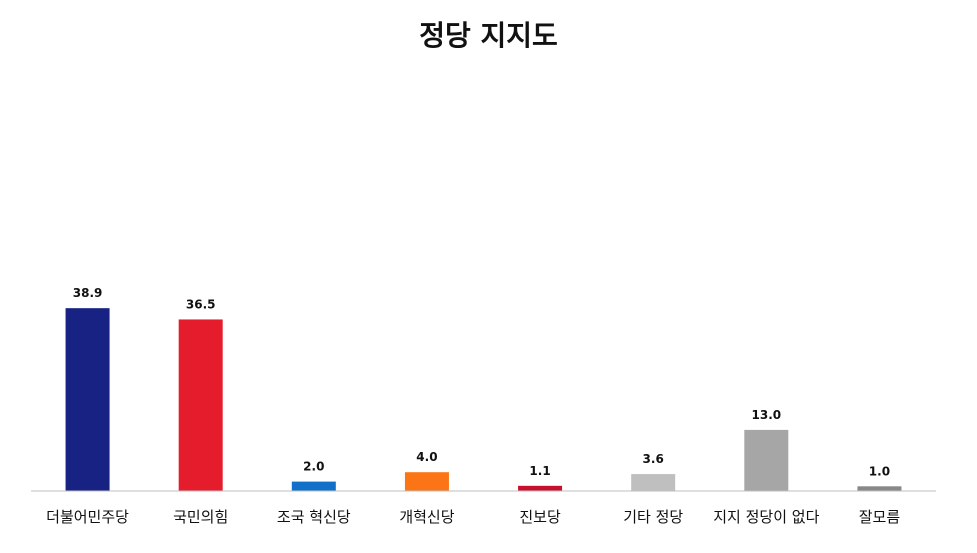  I want to click on value-label-7: 13.0, so click(767, 415).